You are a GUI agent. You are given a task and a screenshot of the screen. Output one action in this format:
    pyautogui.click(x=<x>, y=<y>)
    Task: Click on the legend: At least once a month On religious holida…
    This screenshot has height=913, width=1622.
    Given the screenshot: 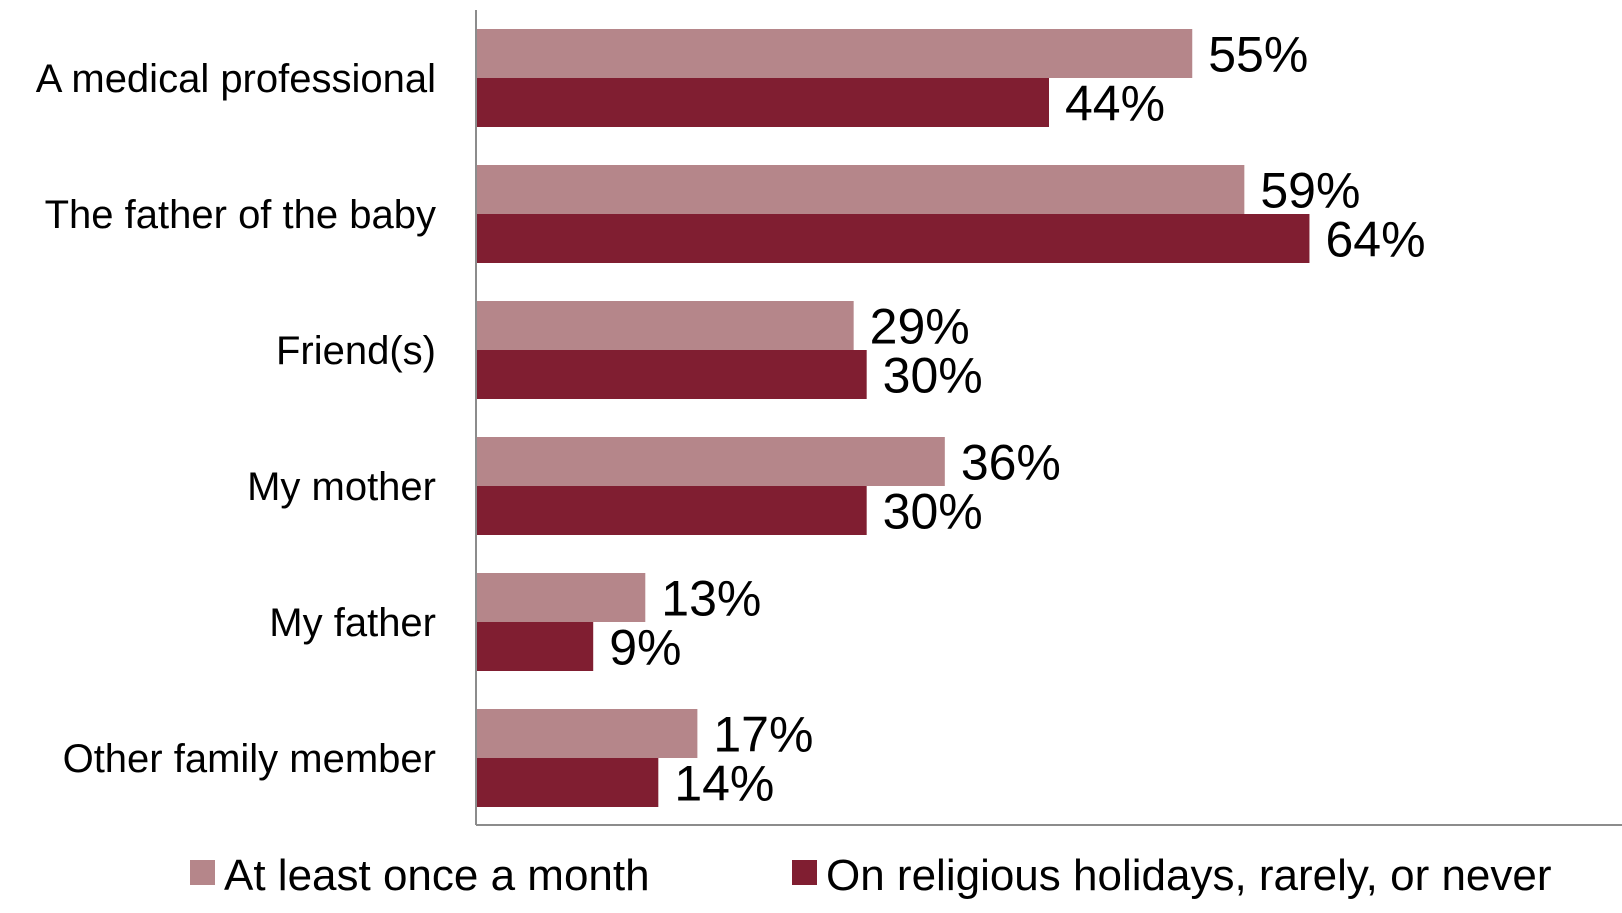 What is the action you would take?
    pyautogui.click(x=871, y=875)
    